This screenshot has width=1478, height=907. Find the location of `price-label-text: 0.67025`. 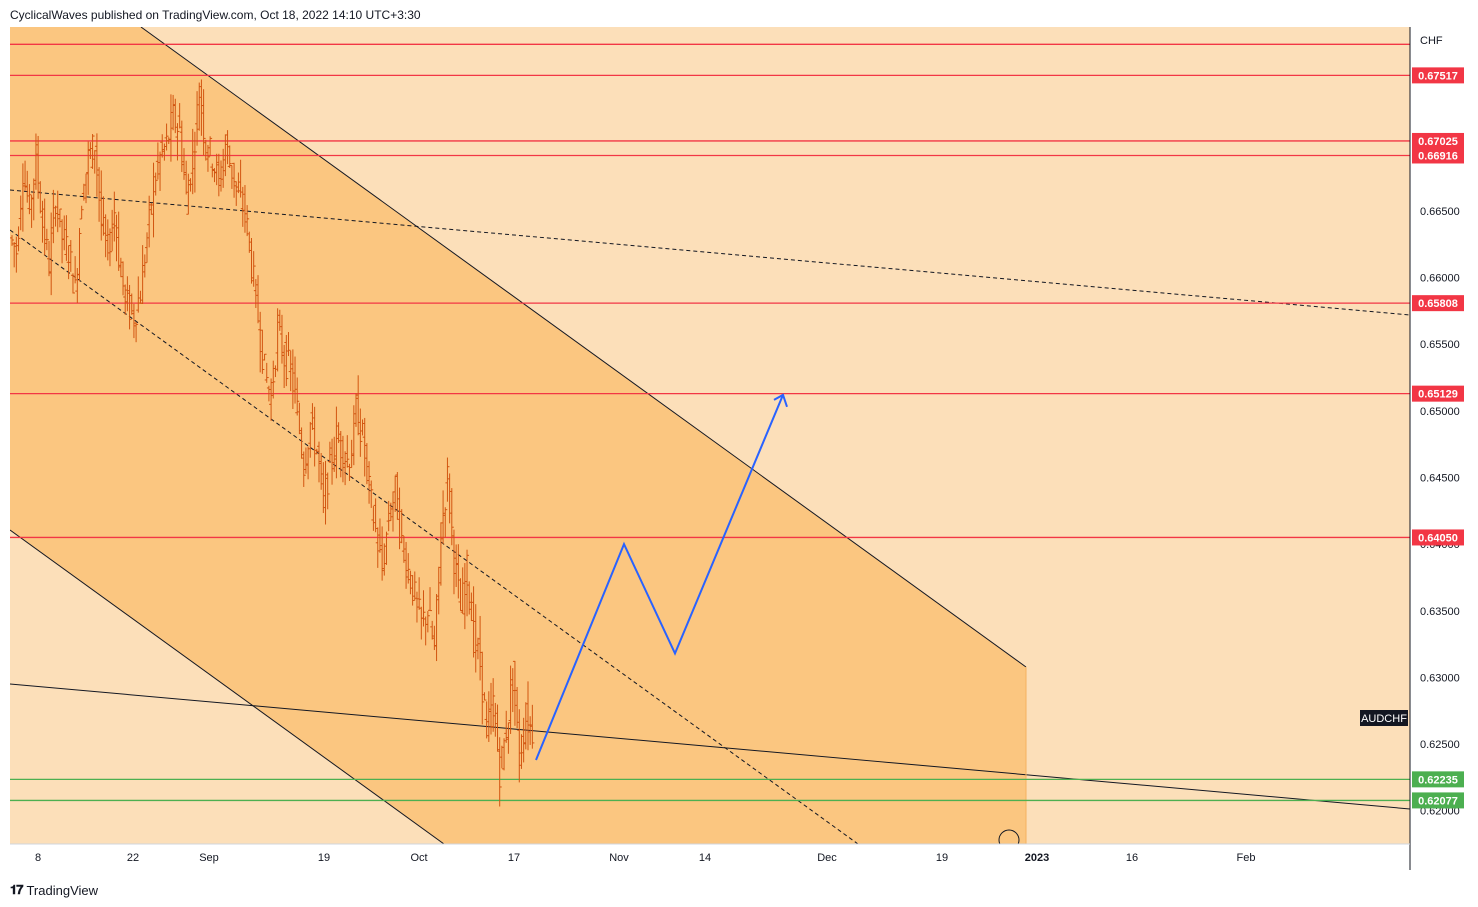

price-label-text: 0.67025 is located at coordinates (1438, 142).